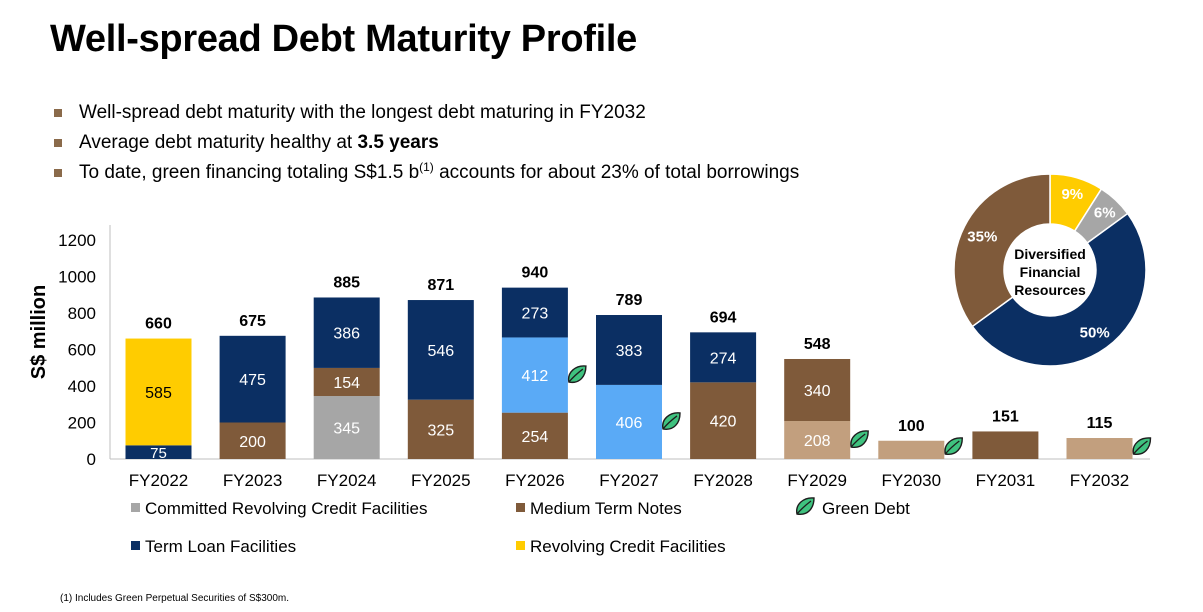 This screenshot has height=612, width=1203. Describe the element at coordinates (346, 282) in the screenshot. I see `bar-total-label: 885` at that location.